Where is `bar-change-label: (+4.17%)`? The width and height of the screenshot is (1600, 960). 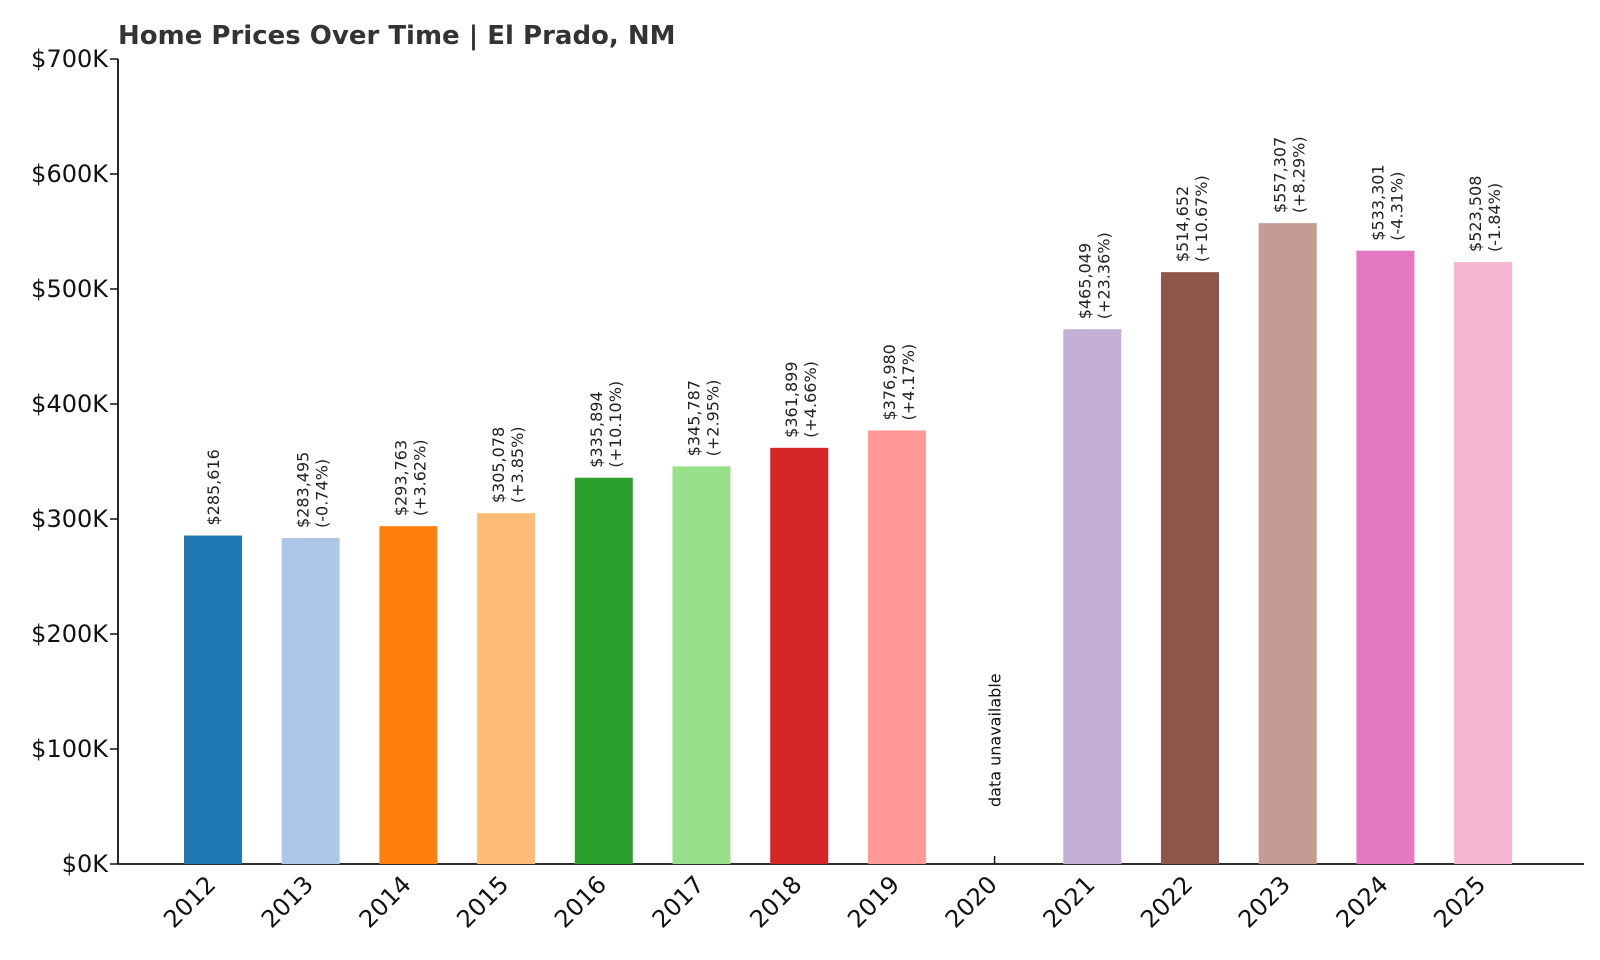
bar-change-label: (+4.17%) is located at coordinates (908, 382).